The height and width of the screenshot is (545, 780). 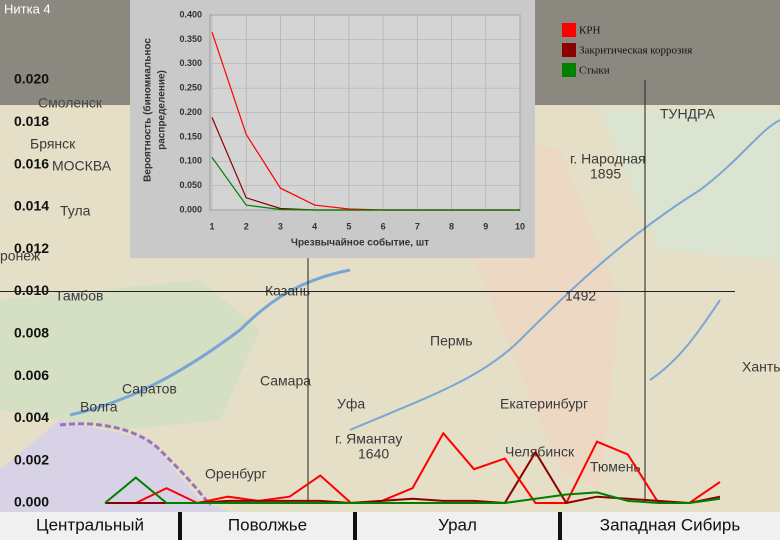 I want to click on map-label: ронеж, so click(x=20, y=256).